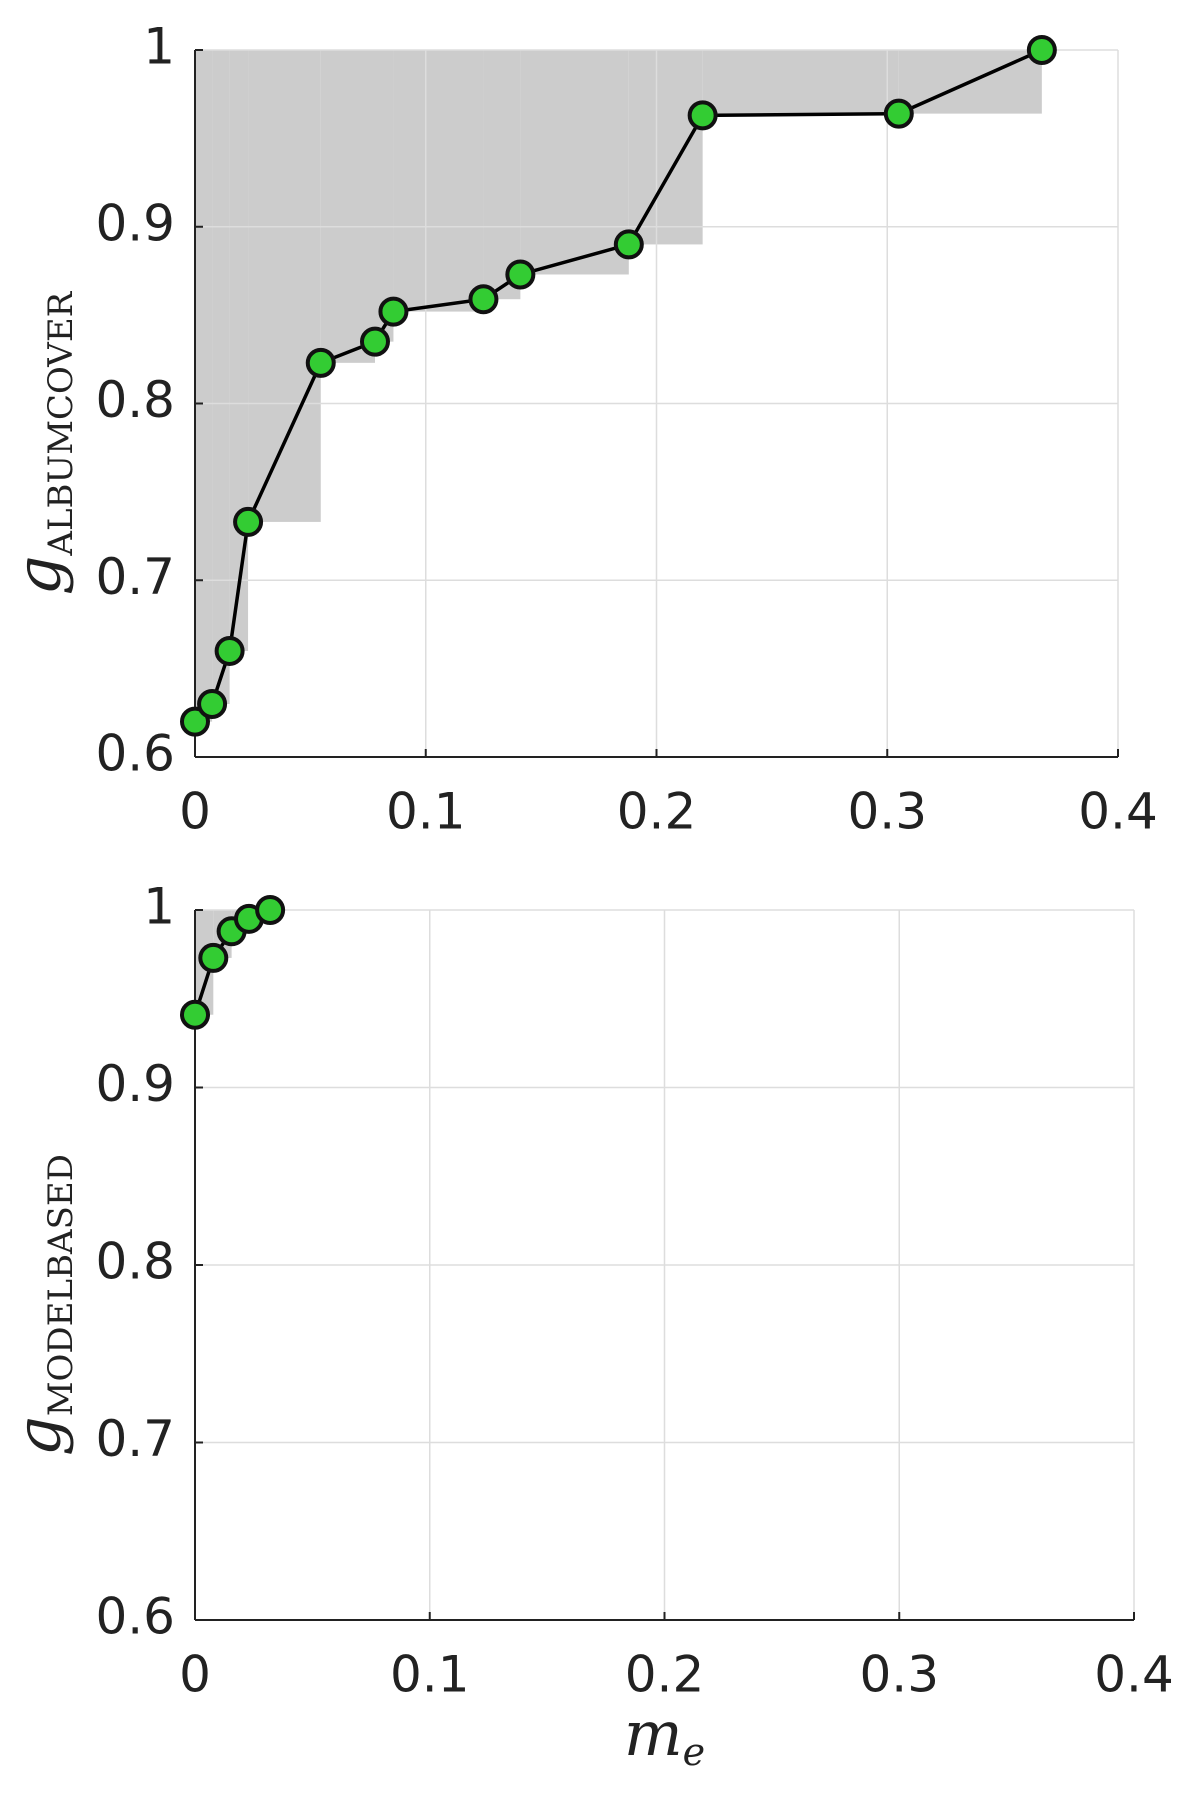 This screenshot has width=1200, height=1797. I want to click on y-axis-label: gALBUMCOVER, so click(41, 442).